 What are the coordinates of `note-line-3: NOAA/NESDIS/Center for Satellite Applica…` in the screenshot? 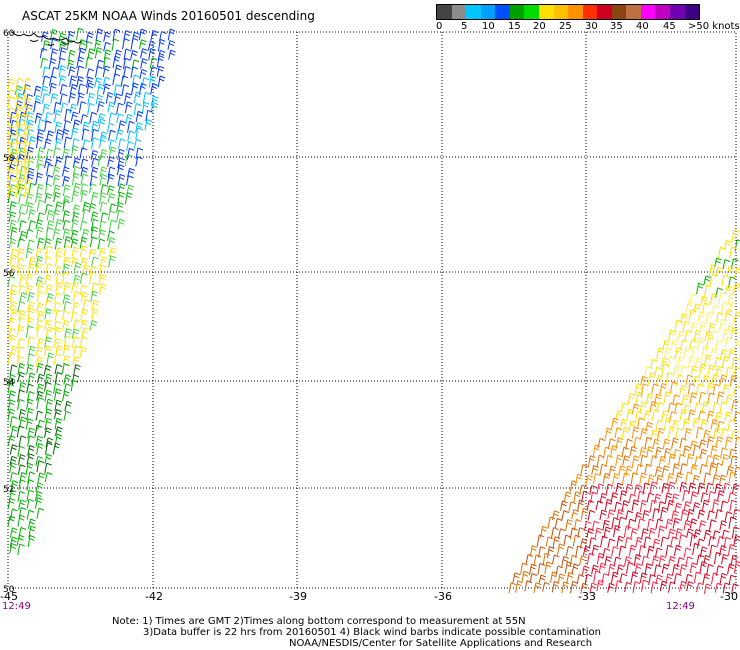 It's located at (441, 643).